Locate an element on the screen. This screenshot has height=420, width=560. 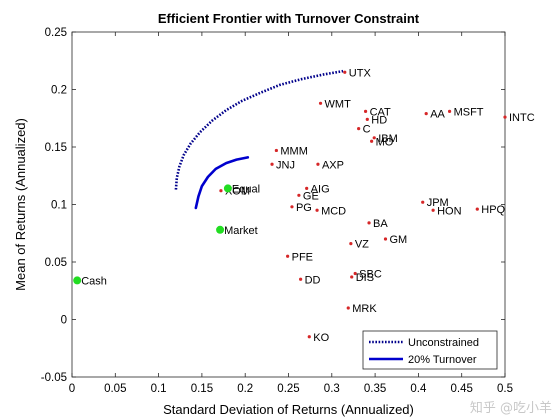
x-tick-label: 0.2 is located at coordinates (245, 389).